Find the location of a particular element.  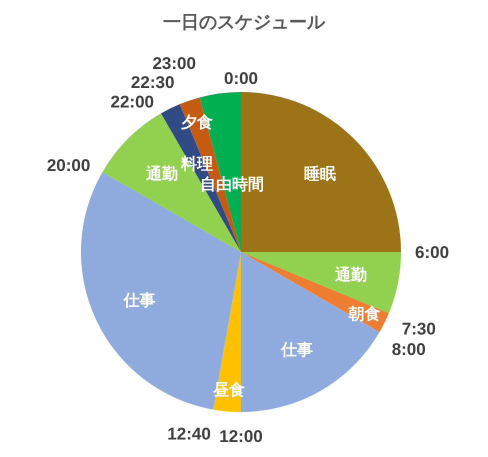

text: 0:00 is located at coordinates (241, 78).